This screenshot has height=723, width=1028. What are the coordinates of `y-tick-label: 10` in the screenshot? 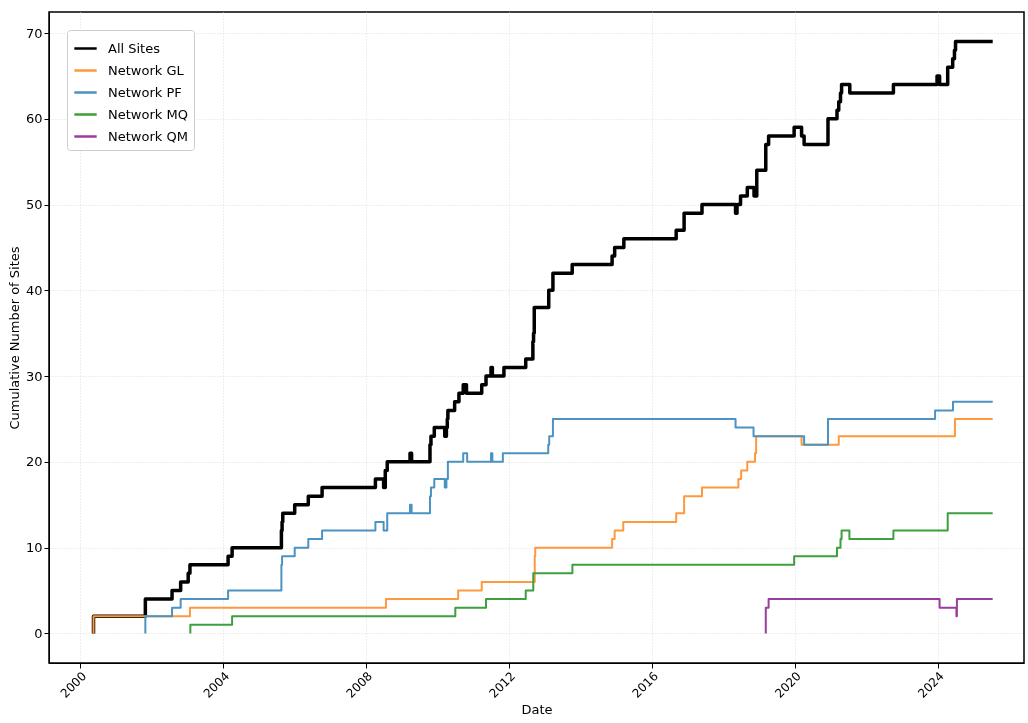 It's located at (34, 548).